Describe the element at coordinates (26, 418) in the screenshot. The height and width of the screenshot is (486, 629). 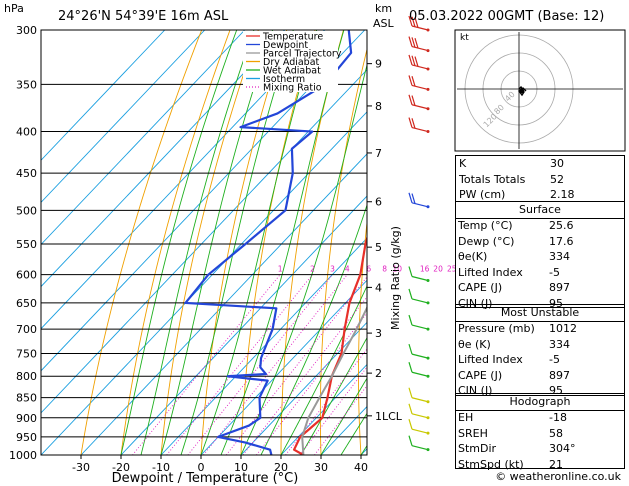
I see `pressure-tick-label: 900` at that location.